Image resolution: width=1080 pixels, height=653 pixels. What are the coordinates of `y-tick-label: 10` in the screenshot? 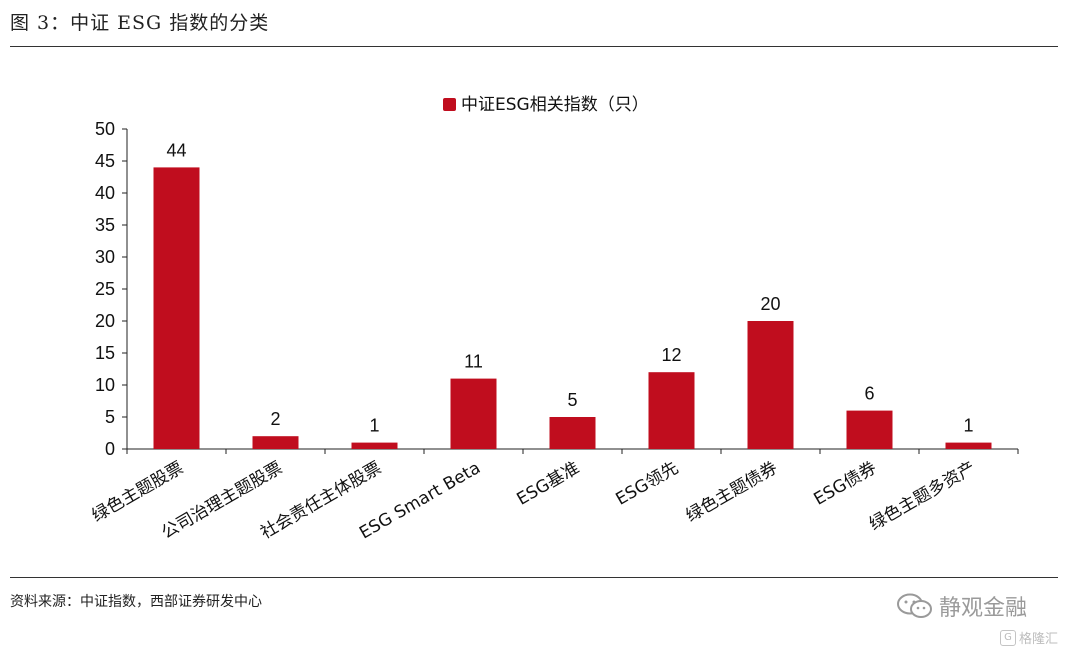 It's located at (105, 385).